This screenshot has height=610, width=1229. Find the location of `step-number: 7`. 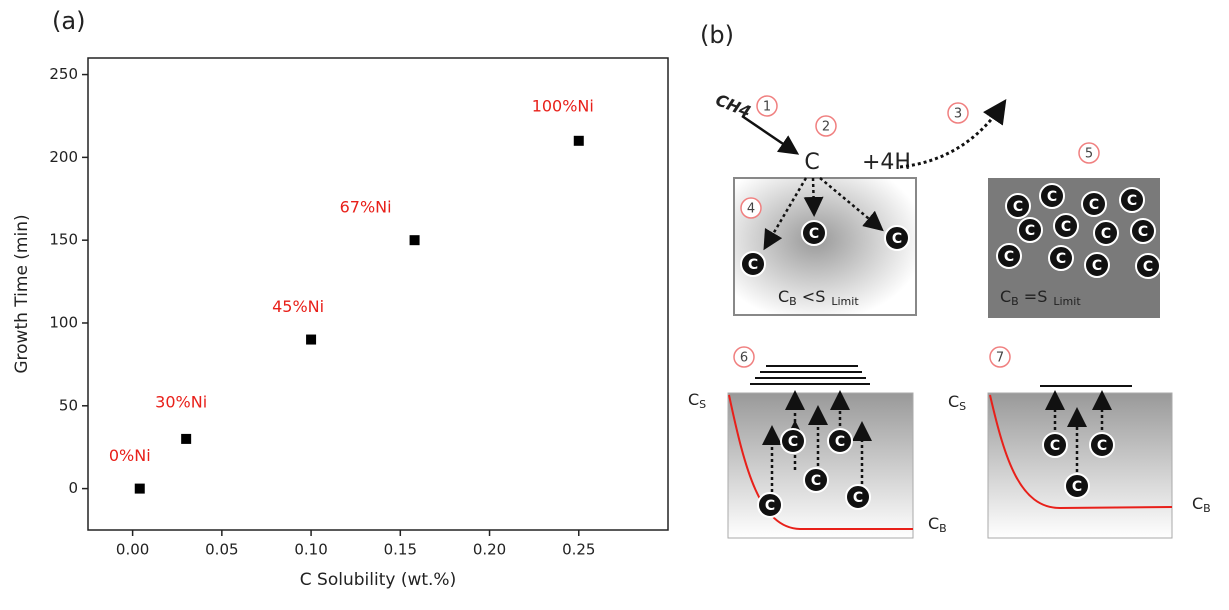

step-number: 7 is located at coordinates (1000, 358).